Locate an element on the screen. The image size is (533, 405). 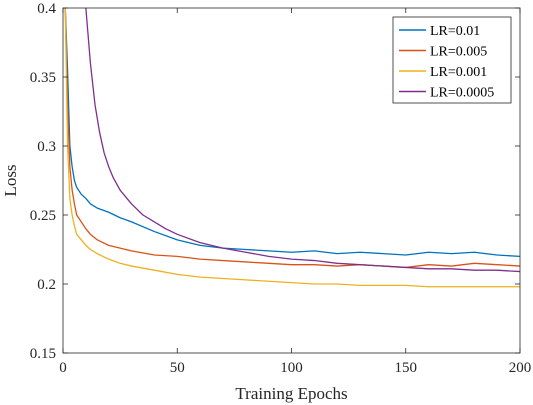
y-tick-label: 0.4 is located at coordinates (46, 9).